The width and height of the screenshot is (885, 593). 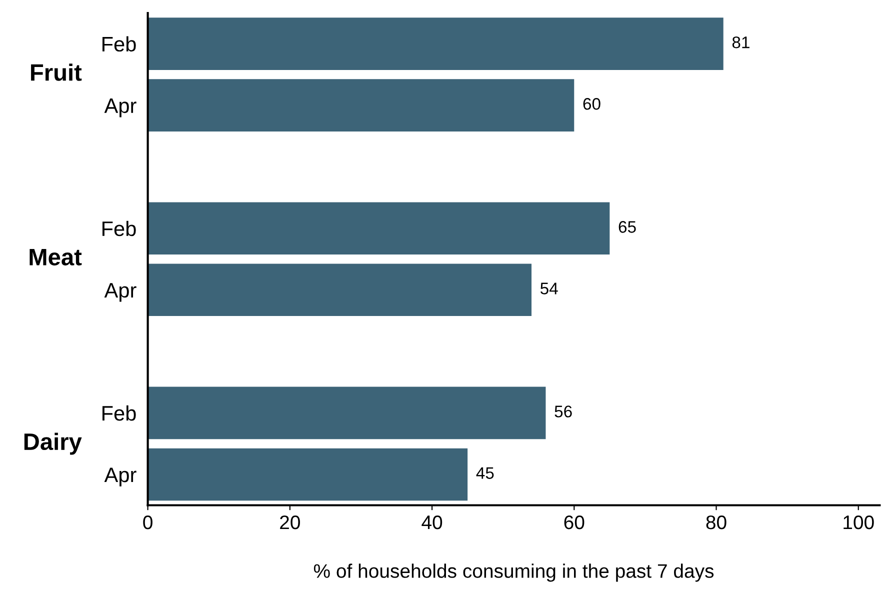 I want to click on text: Fruit, so click(x=56, y=72).